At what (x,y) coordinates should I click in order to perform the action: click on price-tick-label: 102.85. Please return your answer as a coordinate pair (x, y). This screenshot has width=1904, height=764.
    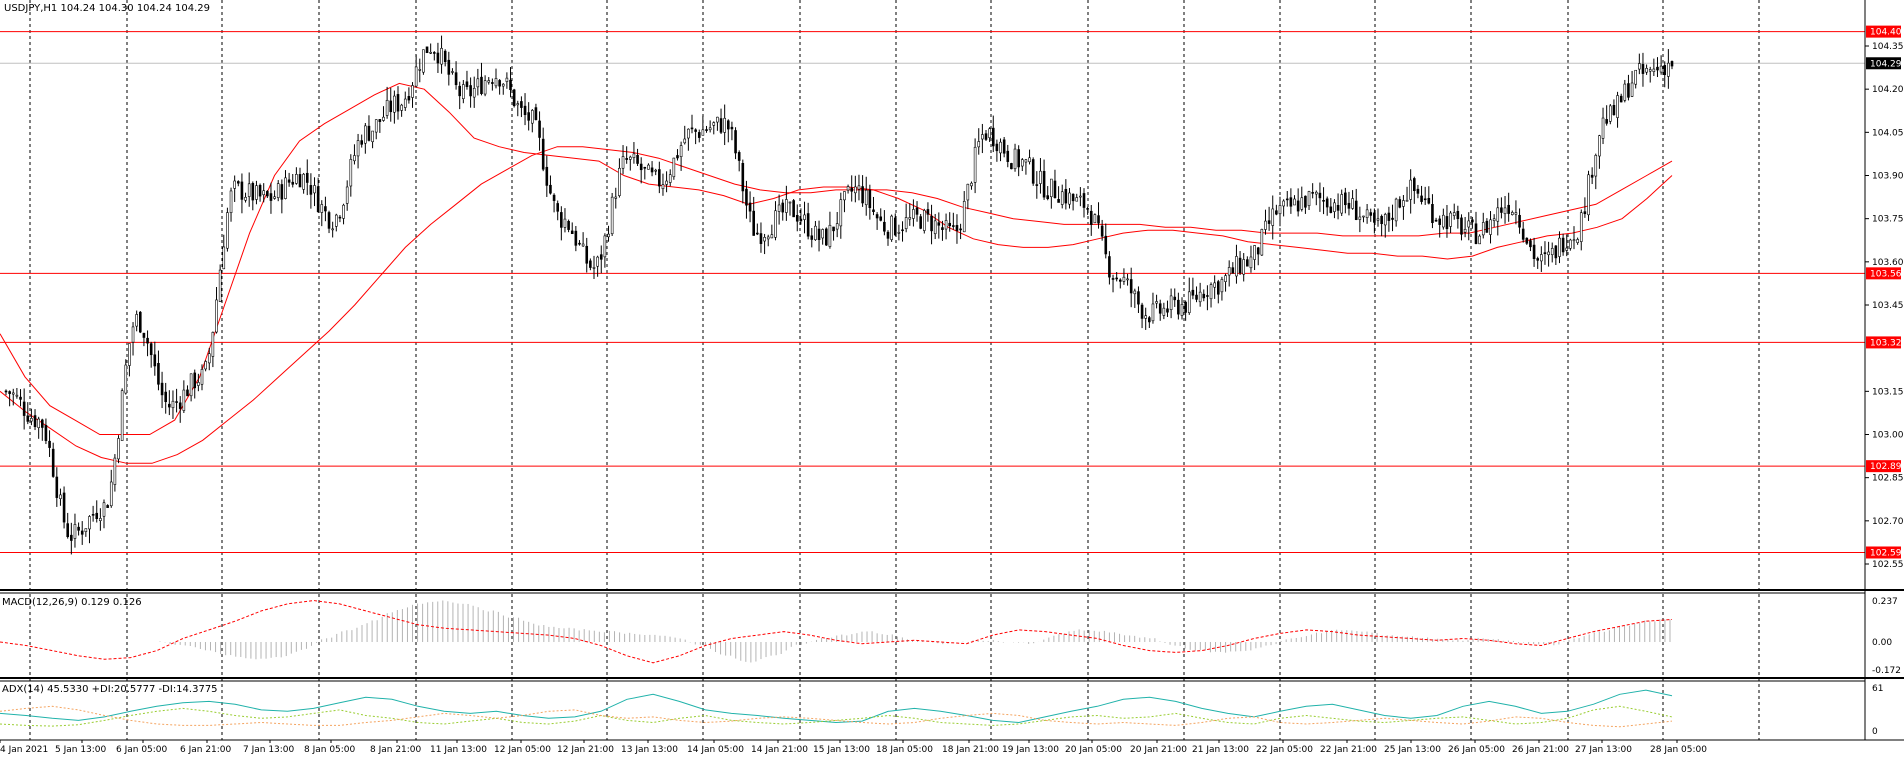
    Looking at the image, I should click on (1888, 479).